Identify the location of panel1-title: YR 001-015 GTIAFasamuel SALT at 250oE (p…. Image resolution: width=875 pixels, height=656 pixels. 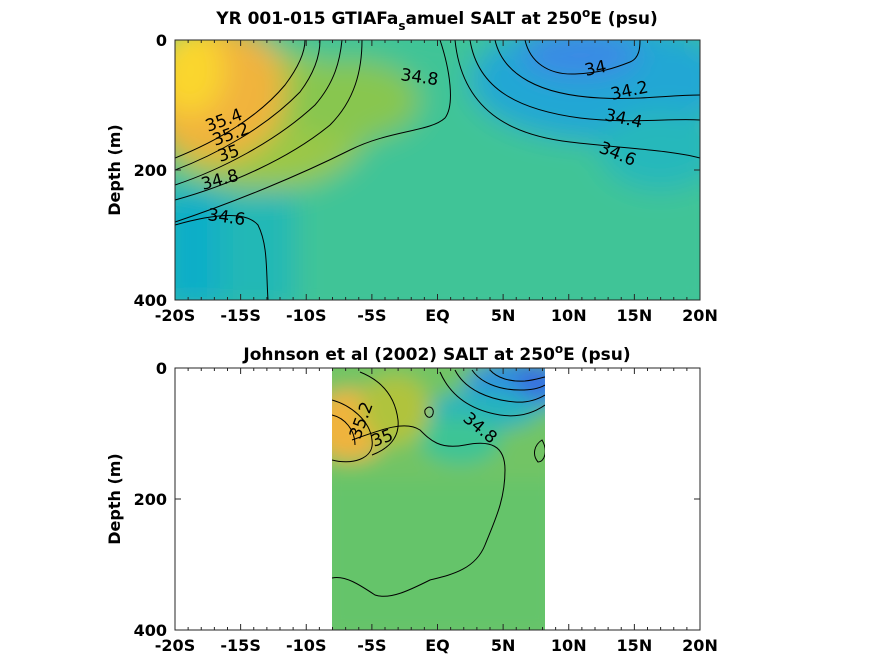
(436, 19).